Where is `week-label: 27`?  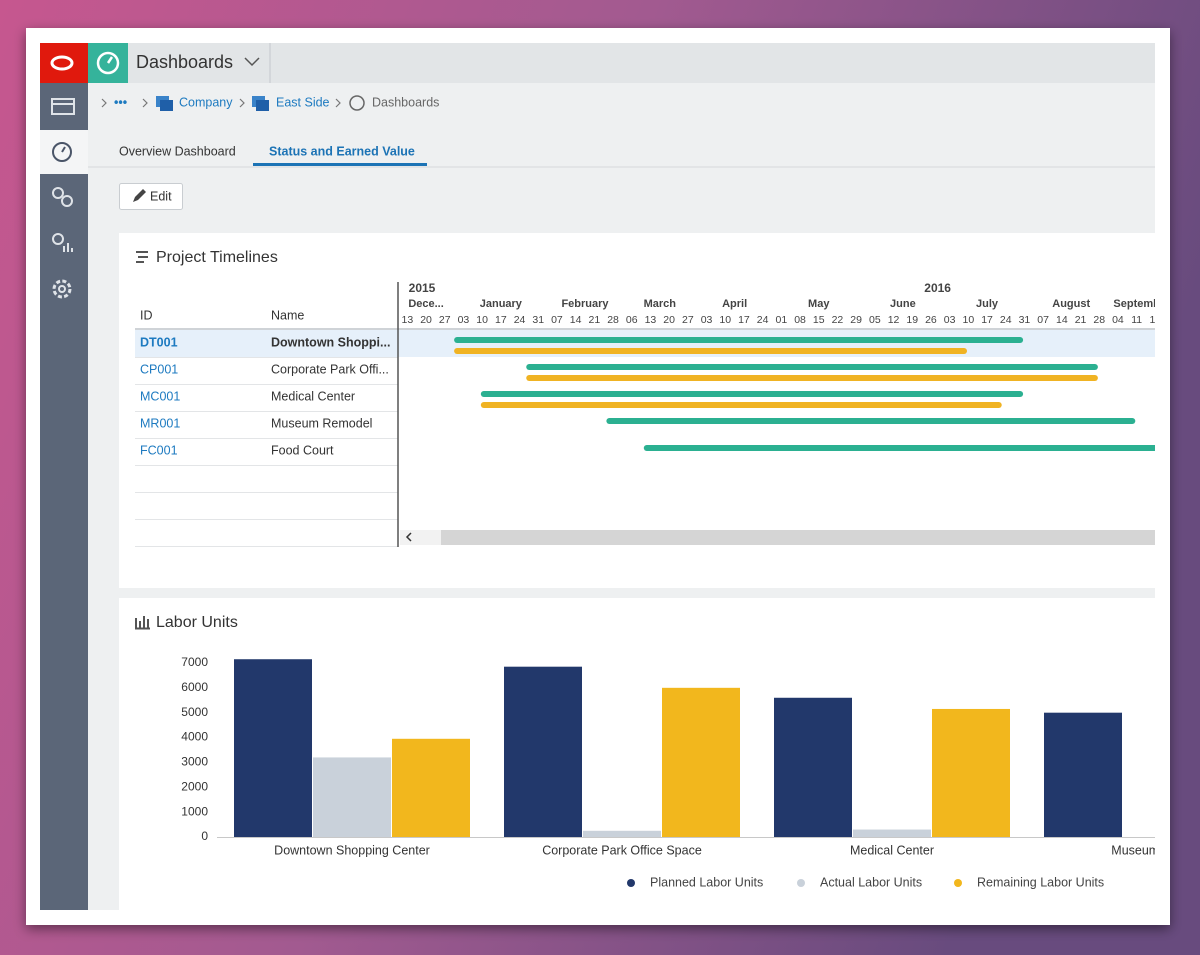 week-label: 27 is located at coordinates (445, 320).